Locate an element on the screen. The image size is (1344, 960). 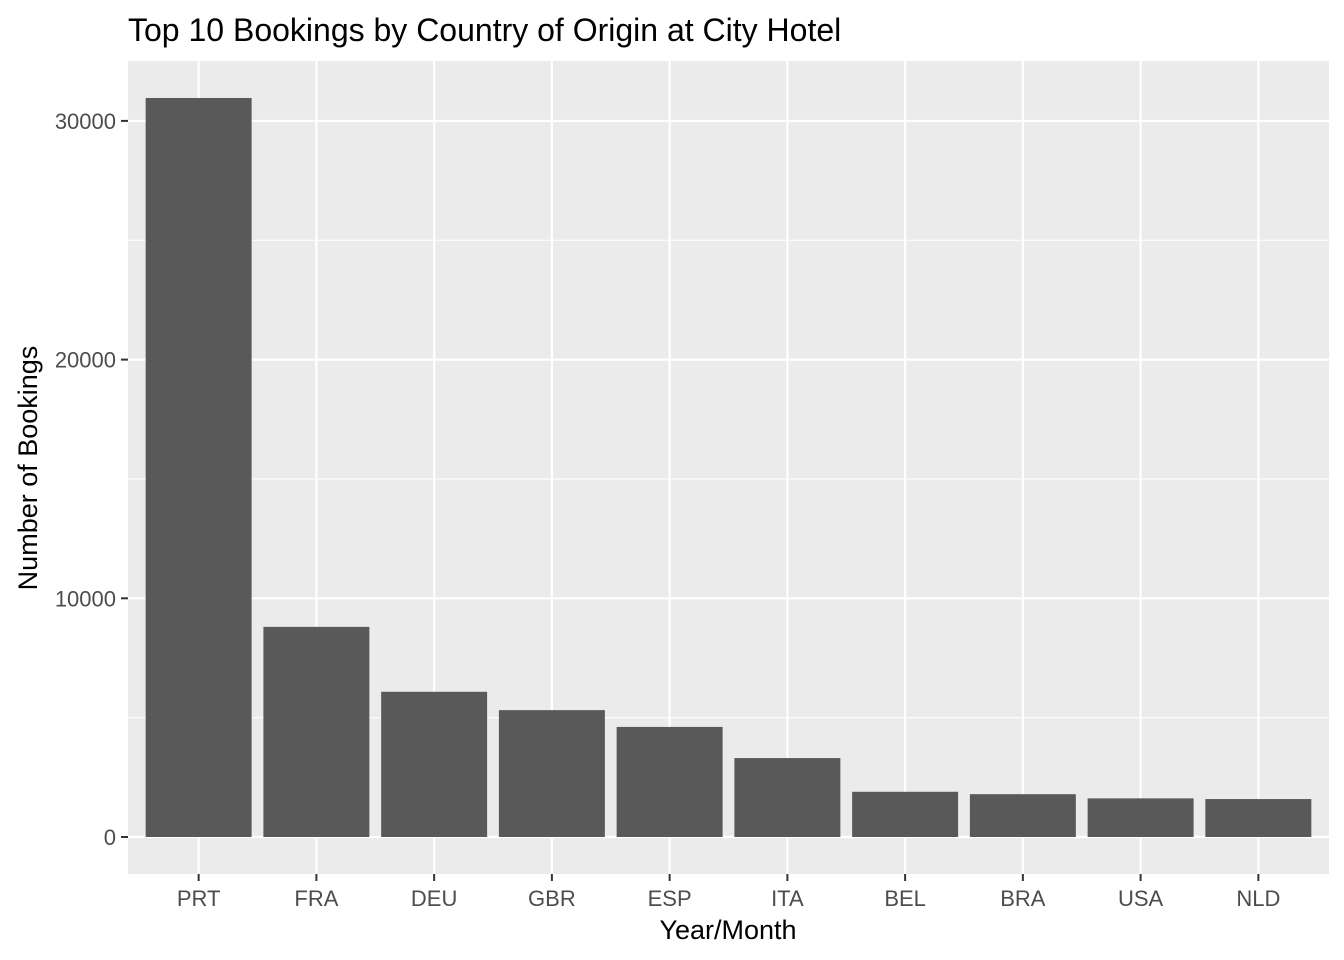
bar-nld is located at coordinates (1258, 818).